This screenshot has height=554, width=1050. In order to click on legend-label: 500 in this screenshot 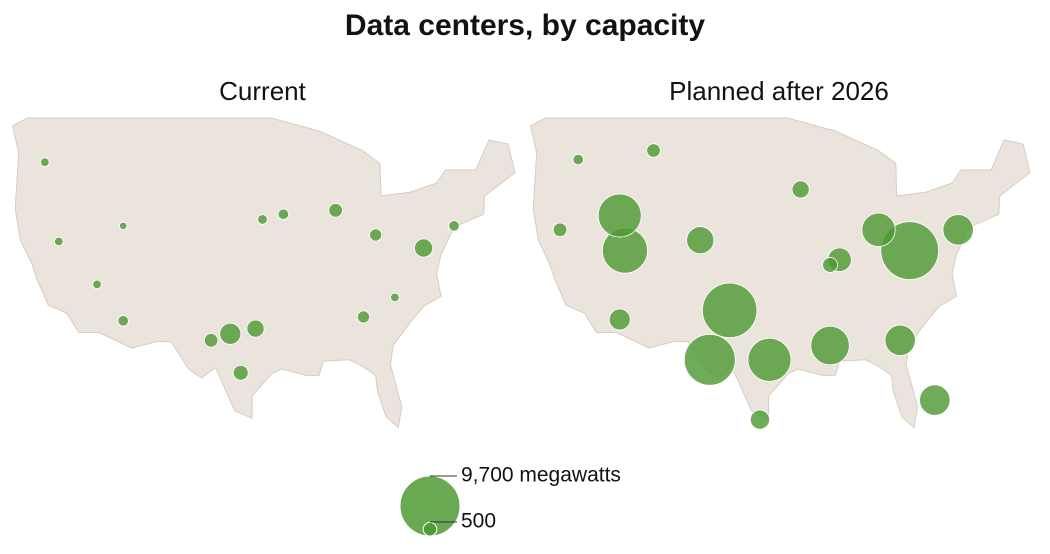, I will do `click(478, 521)`.